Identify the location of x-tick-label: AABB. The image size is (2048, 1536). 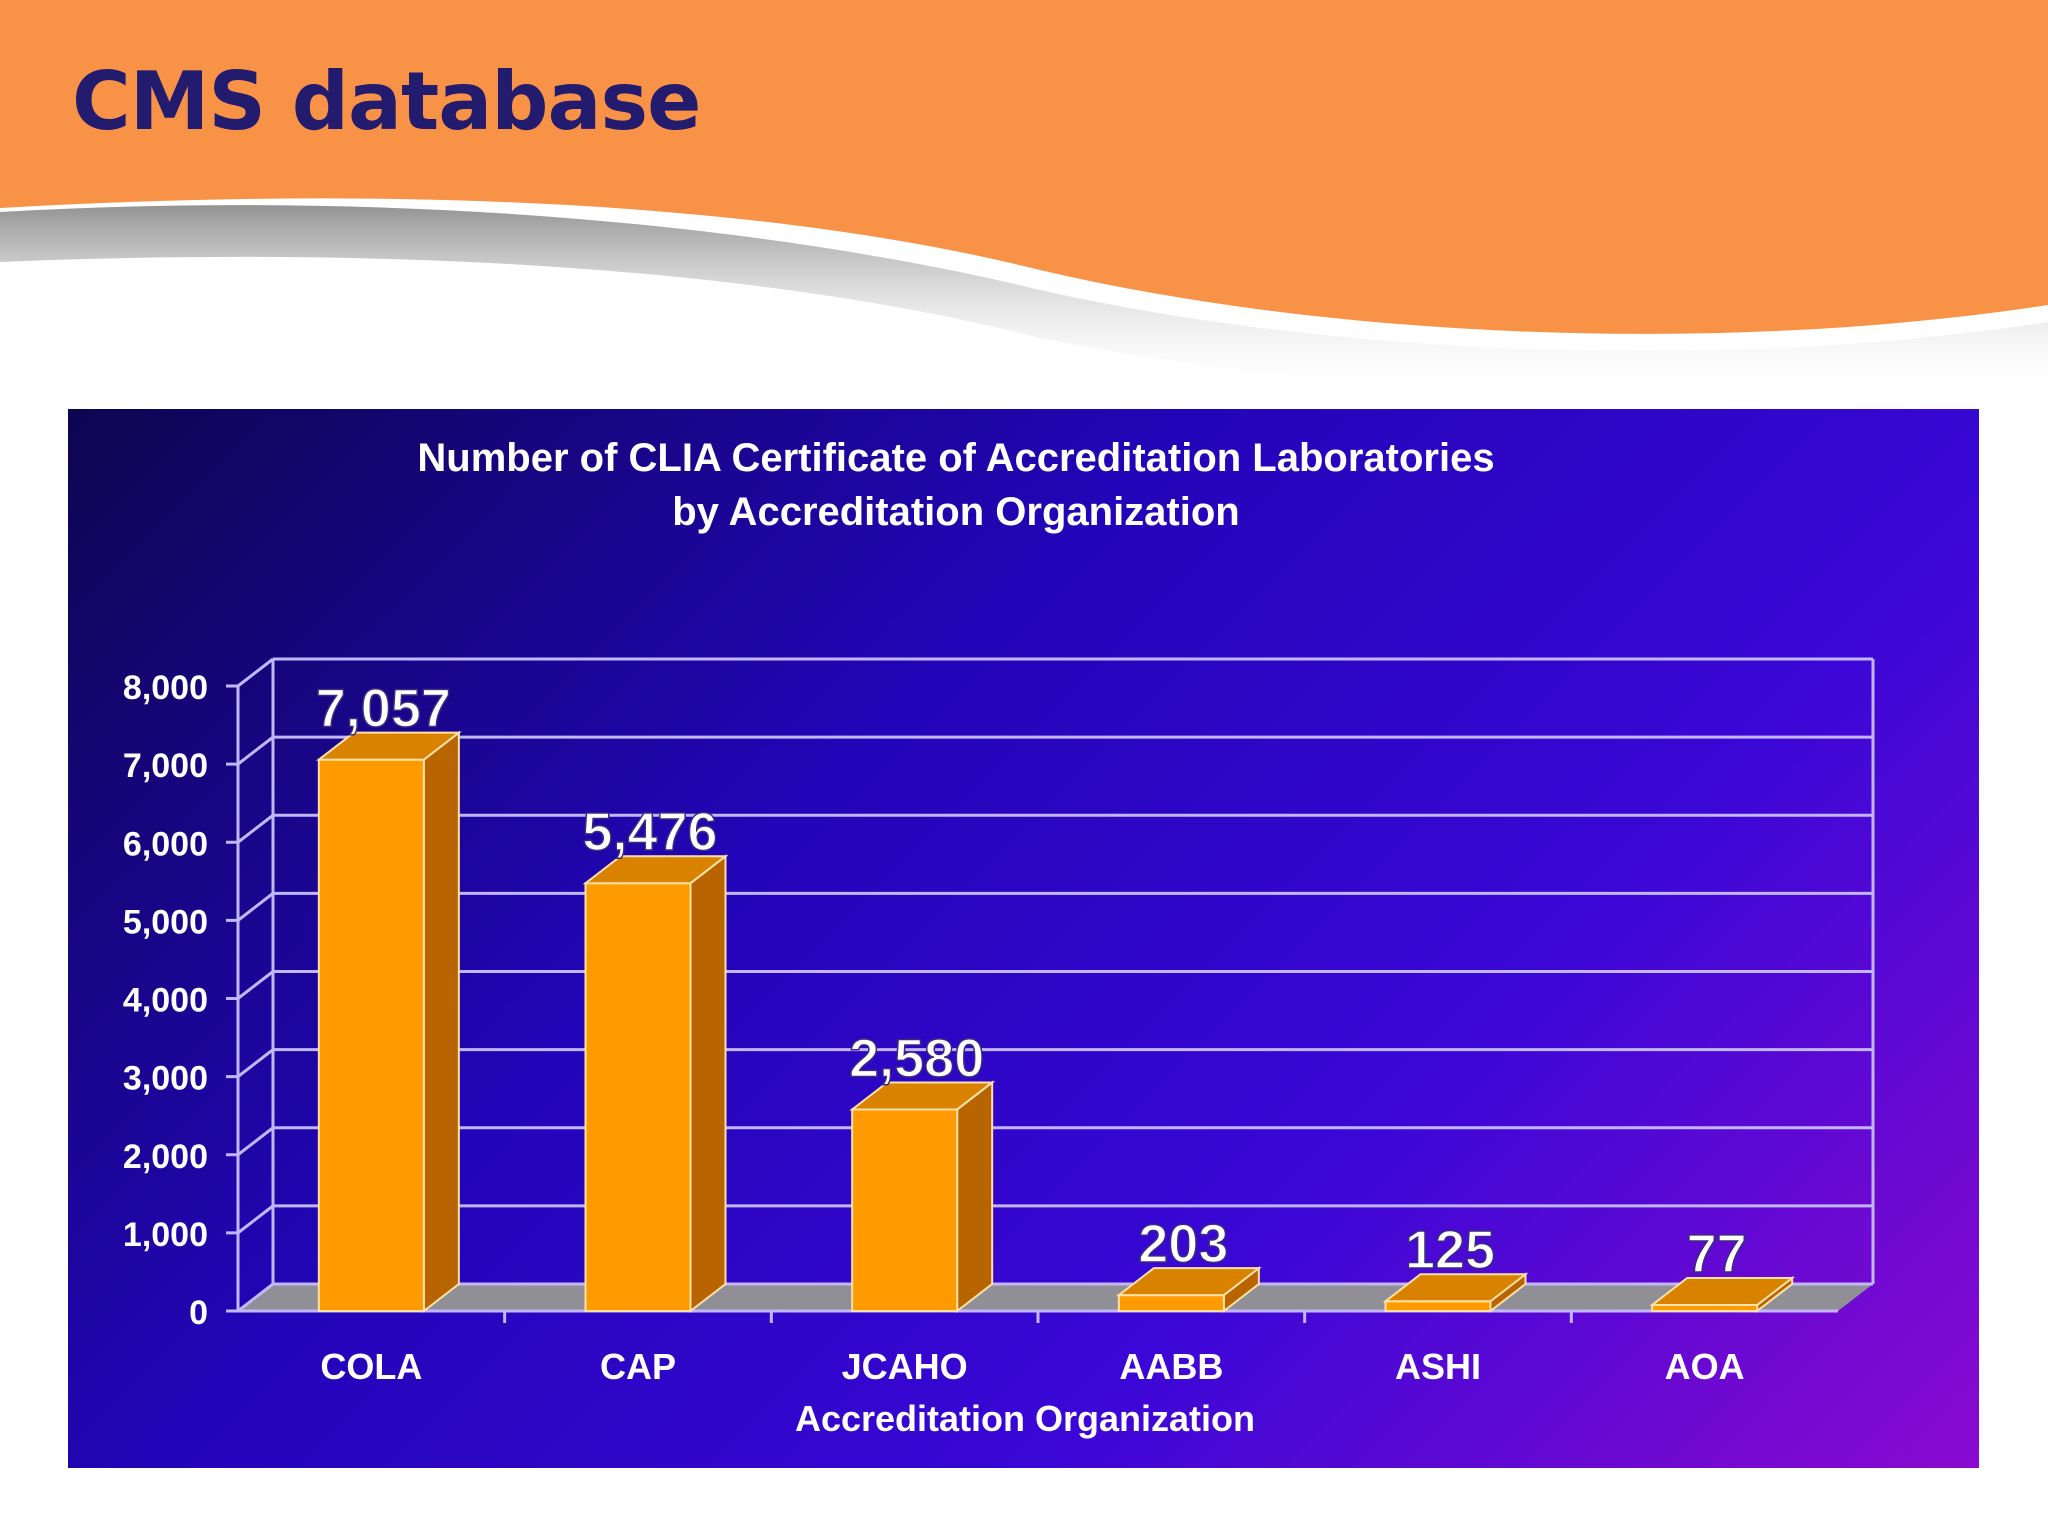
(1171, 1366).